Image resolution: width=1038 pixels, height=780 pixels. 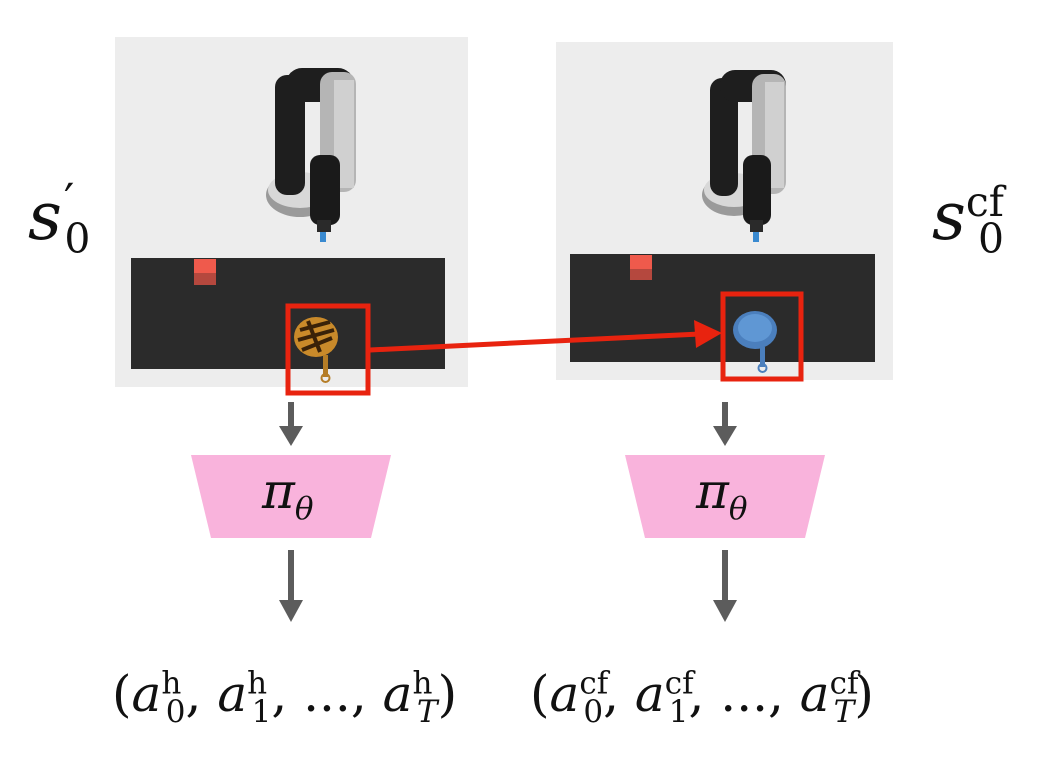 I want to click on right-action-sequence: (acf0, acf1, ..., acfT), so click(x=702, y=696).